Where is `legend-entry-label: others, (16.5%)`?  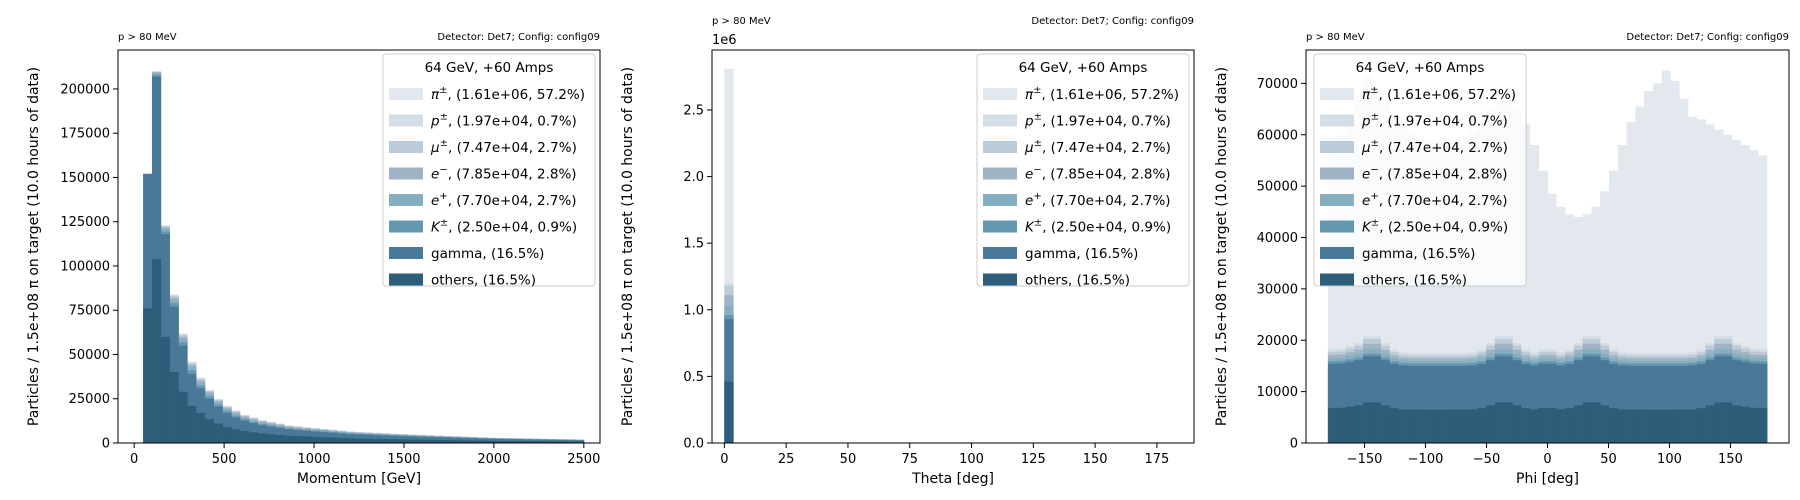 legend-entry-label: others, (16.5%) is located at coordinates (1077, 281).